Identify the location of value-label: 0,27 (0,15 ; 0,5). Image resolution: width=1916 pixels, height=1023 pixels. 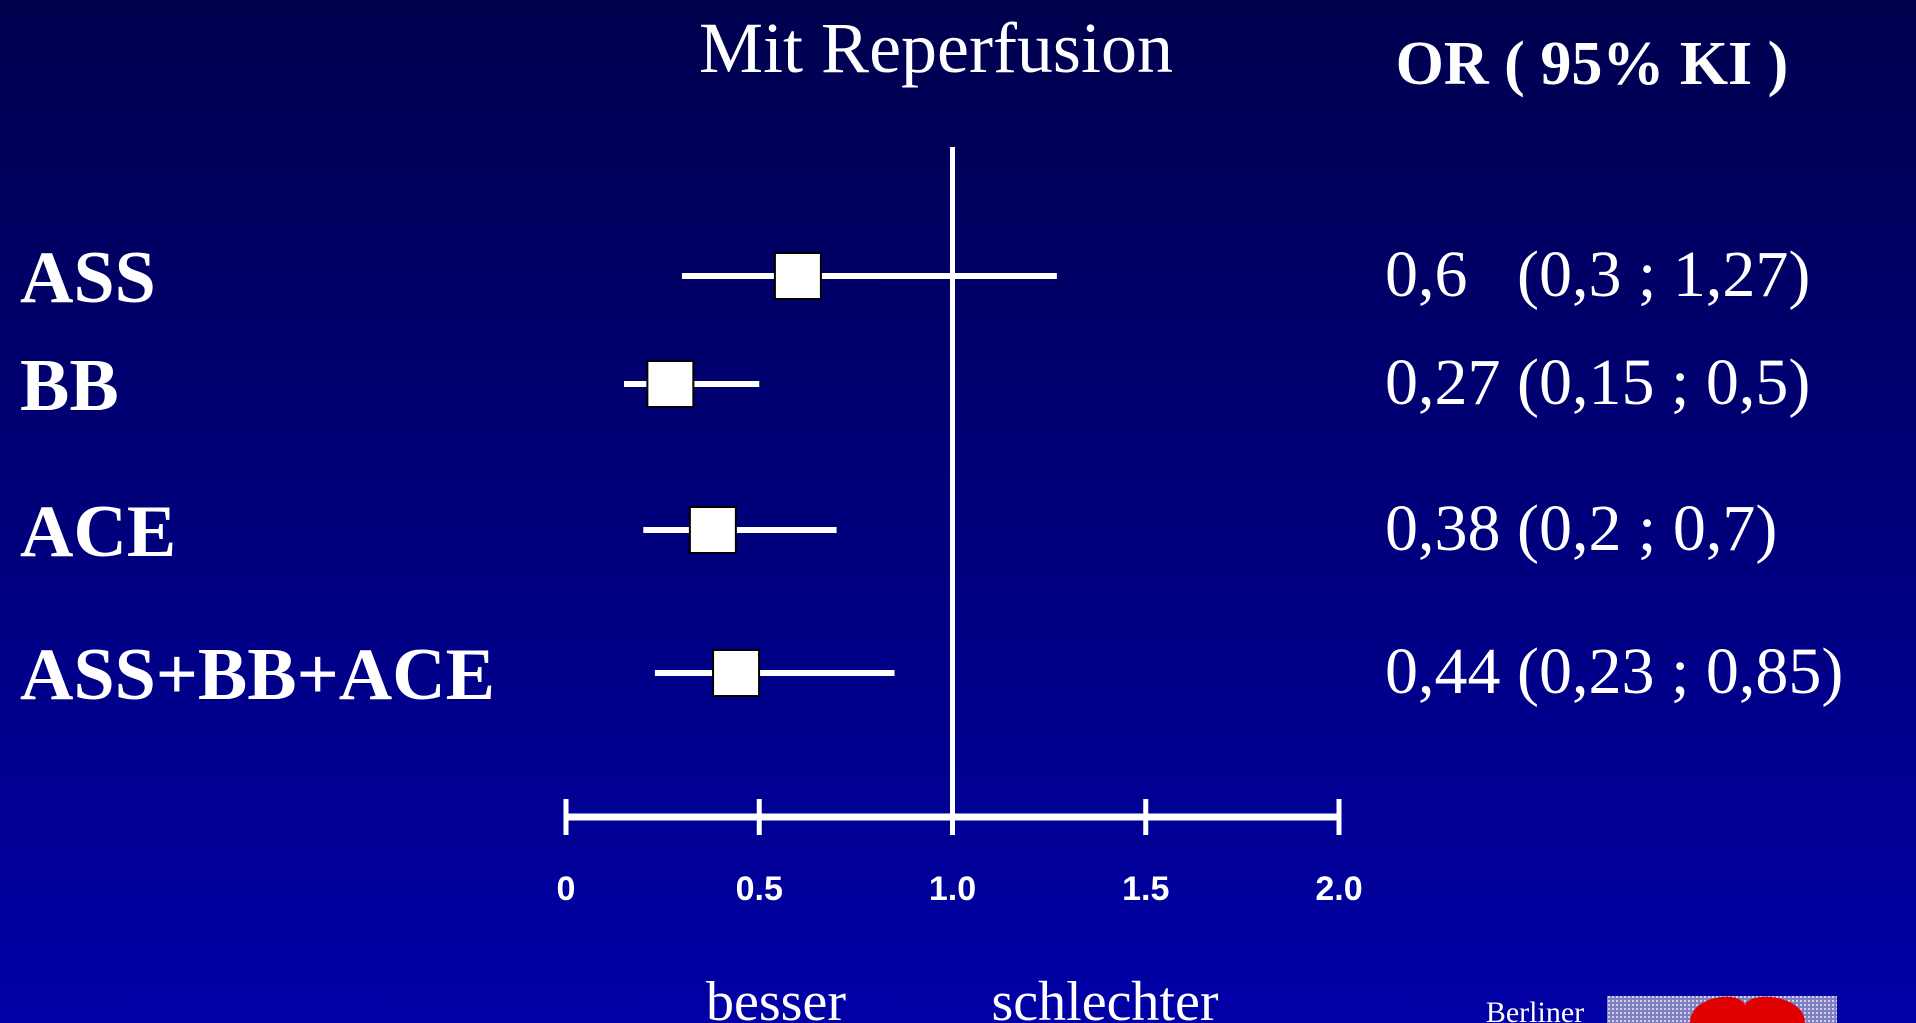
(1597, 382).